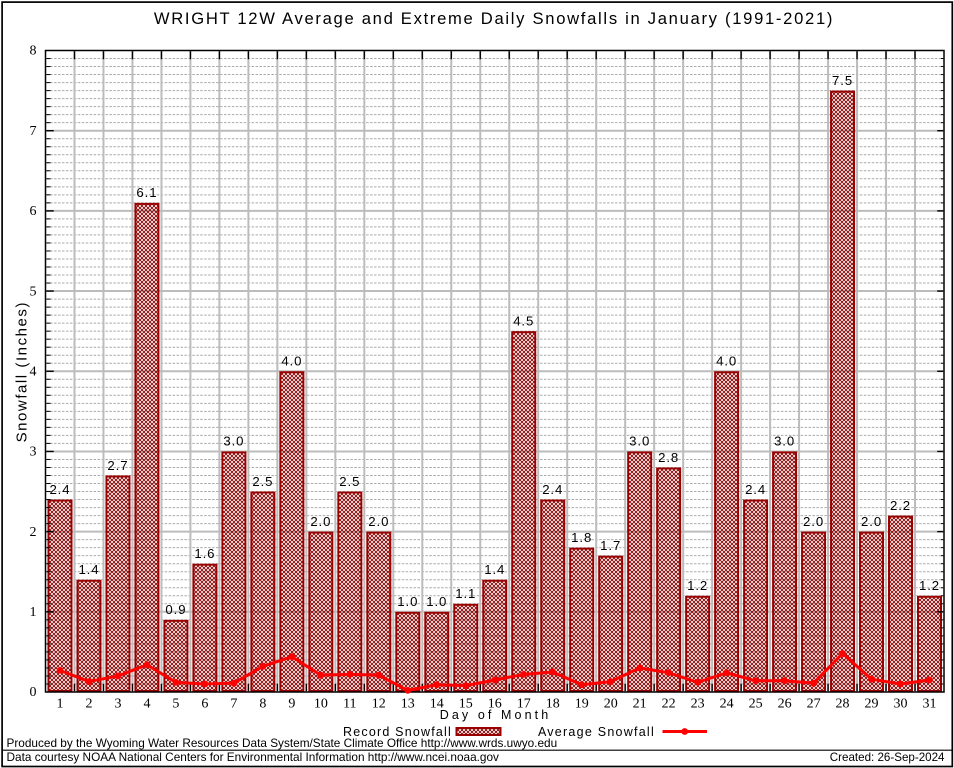  I want to click on svg-text: 9, so click(291, 704).